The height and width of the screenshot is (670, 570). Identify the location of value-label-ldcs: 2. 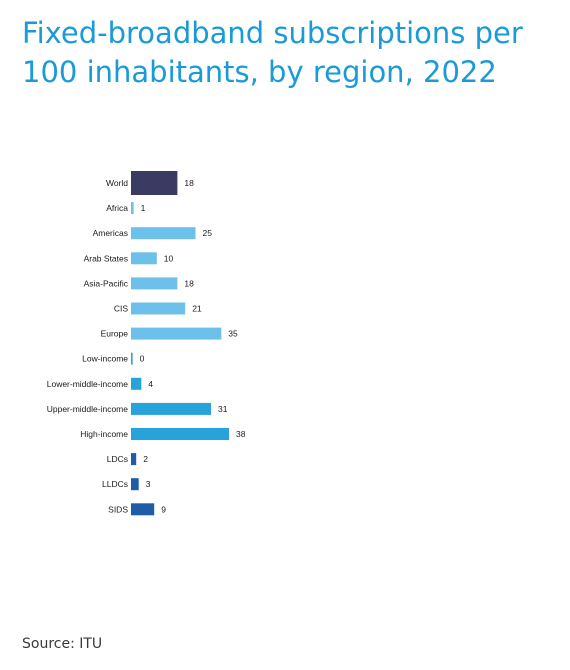
(145, 459).